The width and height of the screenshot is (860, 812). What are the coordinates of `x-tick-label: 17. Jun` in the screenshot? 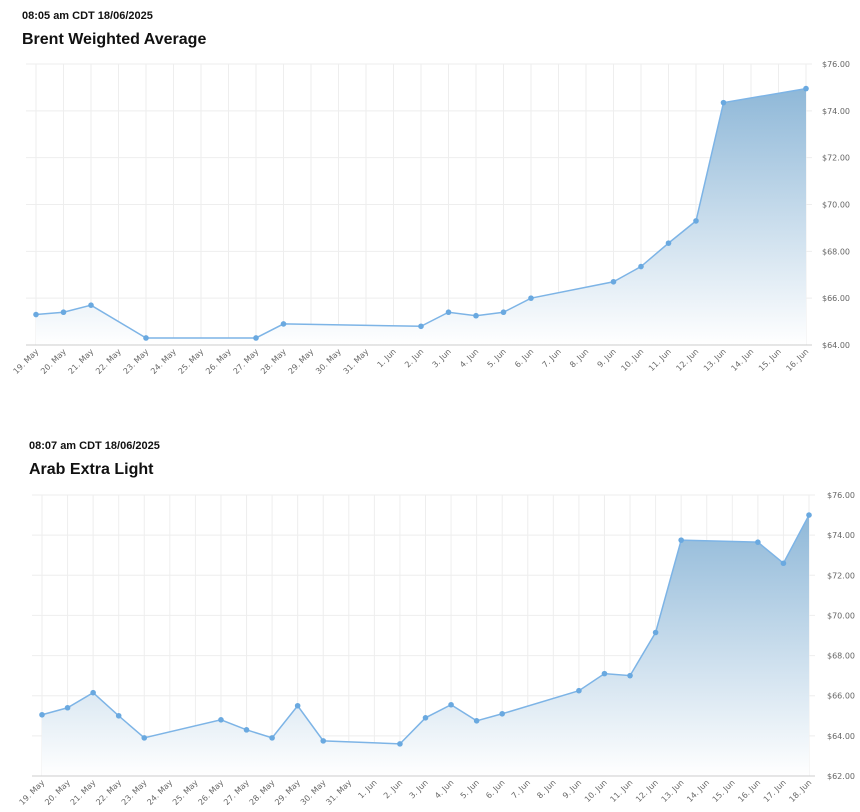 It's located at (775, 791).